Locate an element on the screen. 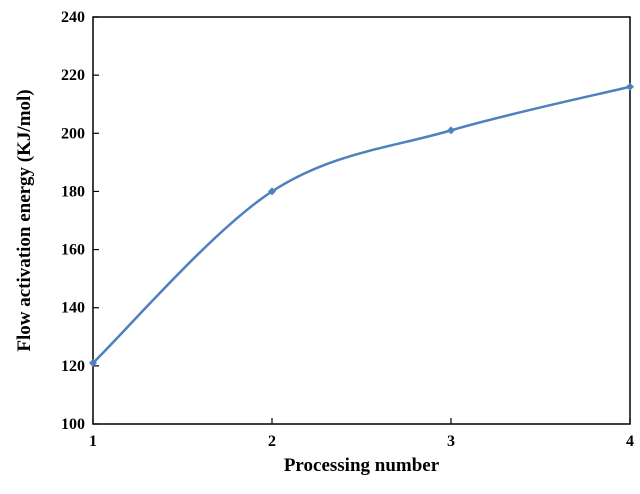 This screenshot has width=640, height=494. y-tick-label: 200 is located at coordinates (73, 133).